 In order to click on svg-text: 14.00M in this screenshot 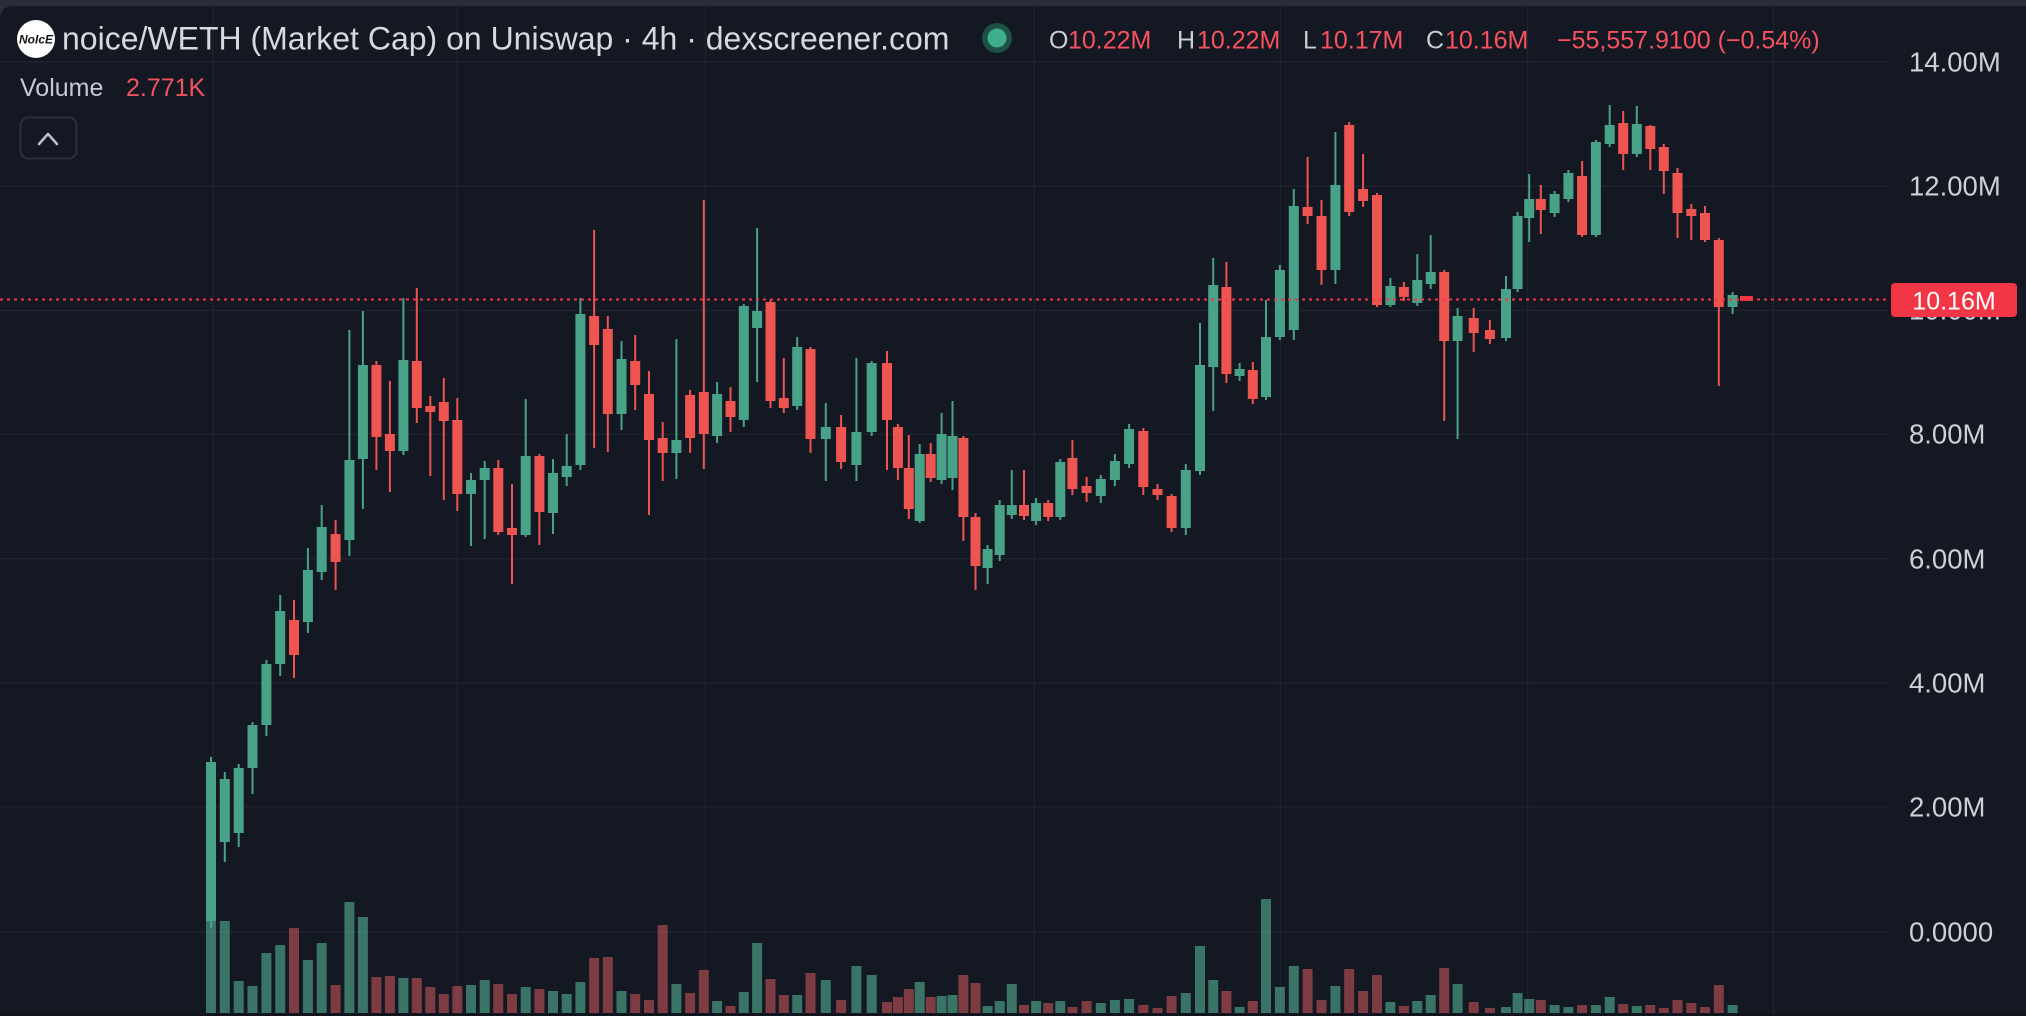, I will do `click(1955, 62)`.